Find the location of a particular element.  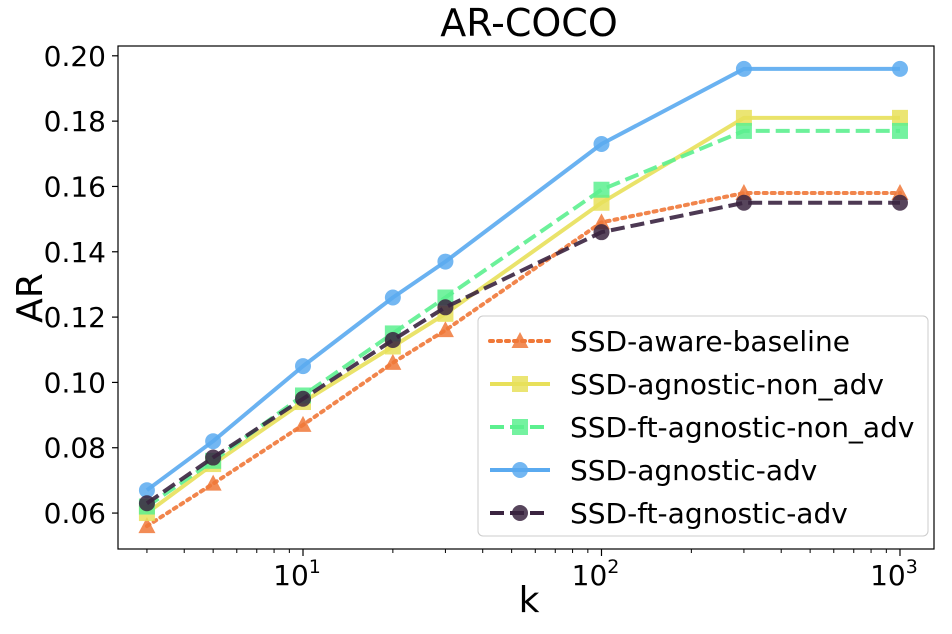

y-tick-label: 0.18 is located at coordinates (75, 121).